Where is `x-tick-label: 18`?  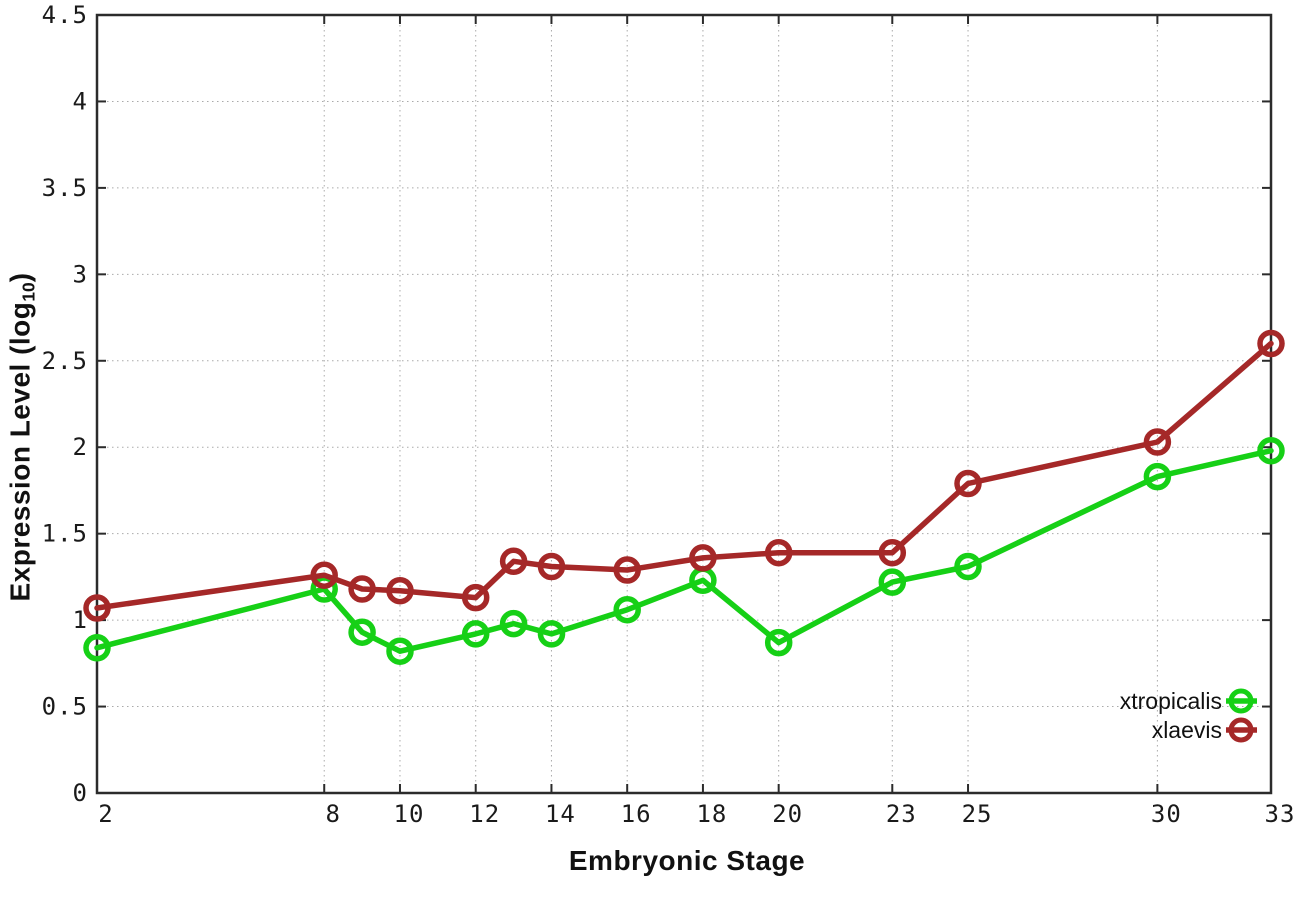
x-tick-label: 18 is located at coordinates (711, 814).